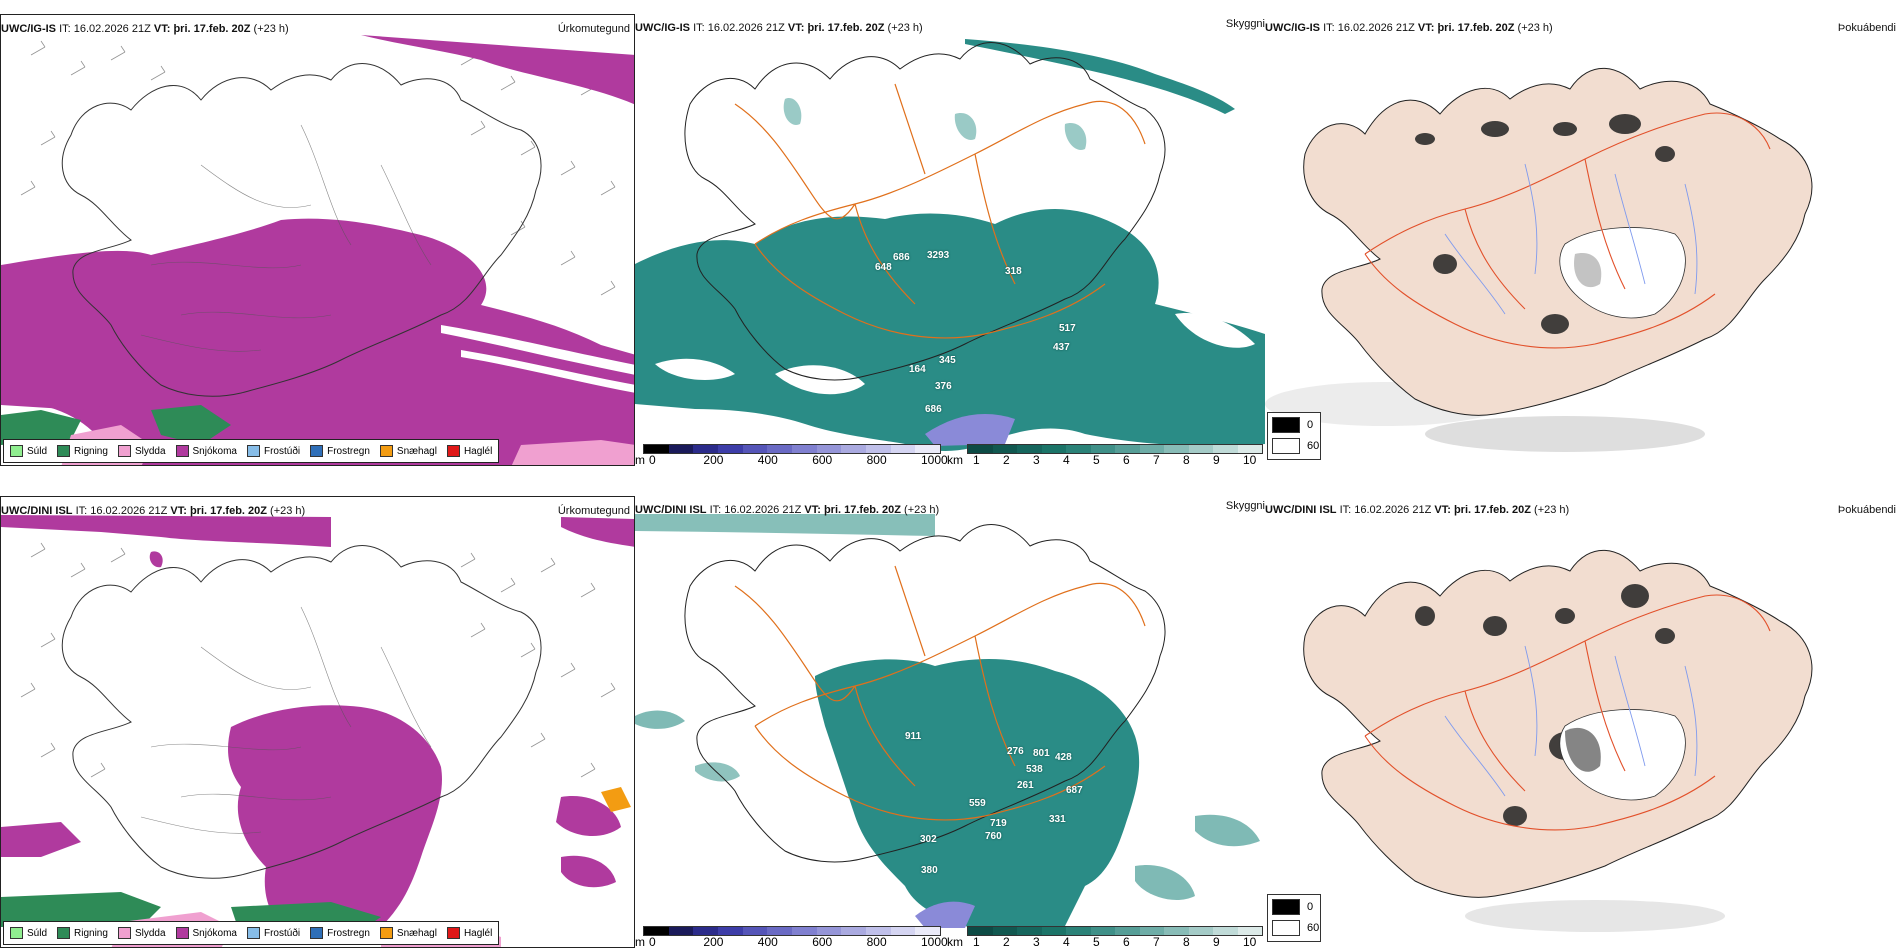  I want to click on legend-label: Súld, so click(37, 933).